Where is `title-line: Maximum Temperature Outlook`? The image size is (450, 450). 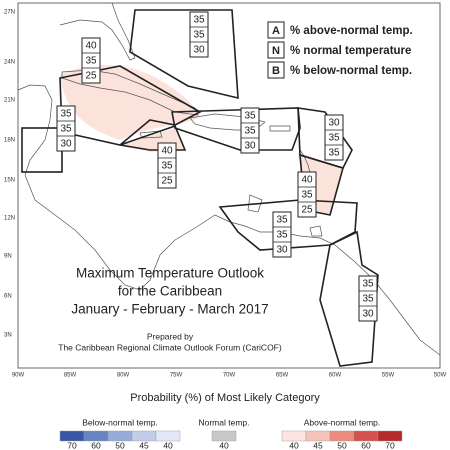 title-line: Maximum Temperature Outlook is located at coordinates (170, 273).